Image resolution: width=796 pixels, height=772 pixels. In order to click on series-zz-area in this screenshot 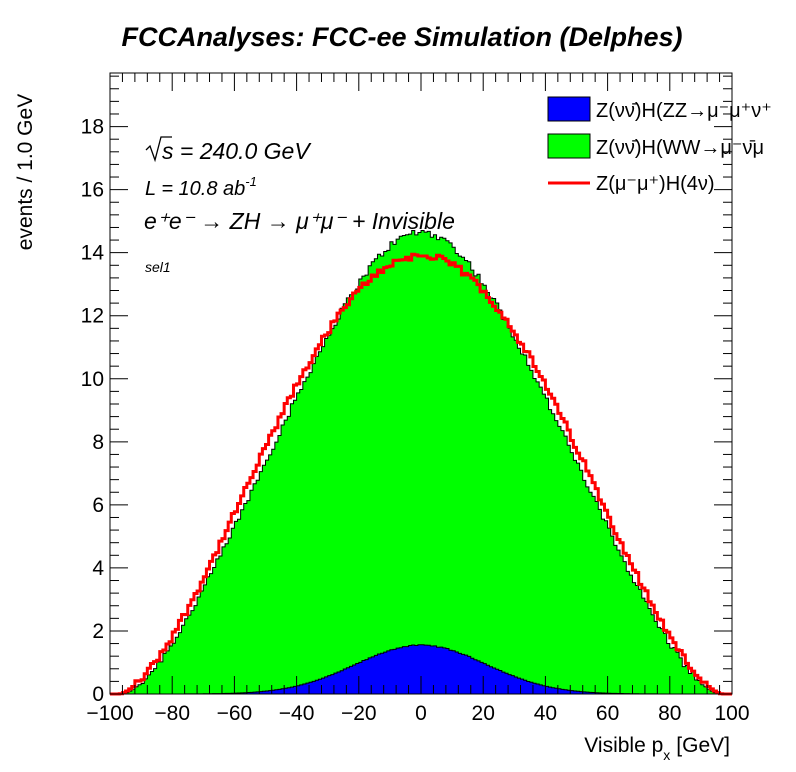, I will do `click(421, 669)`.